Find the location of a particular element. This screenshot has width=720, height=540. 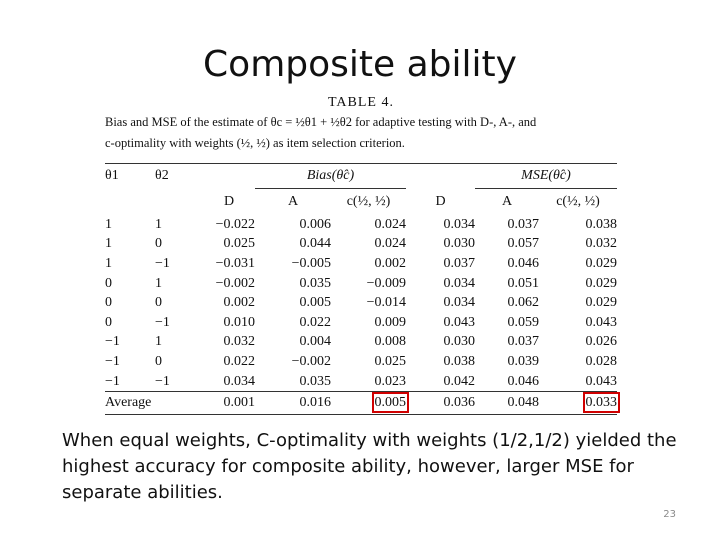

table-cell: 0.004 is located at coordinates (315, 342).